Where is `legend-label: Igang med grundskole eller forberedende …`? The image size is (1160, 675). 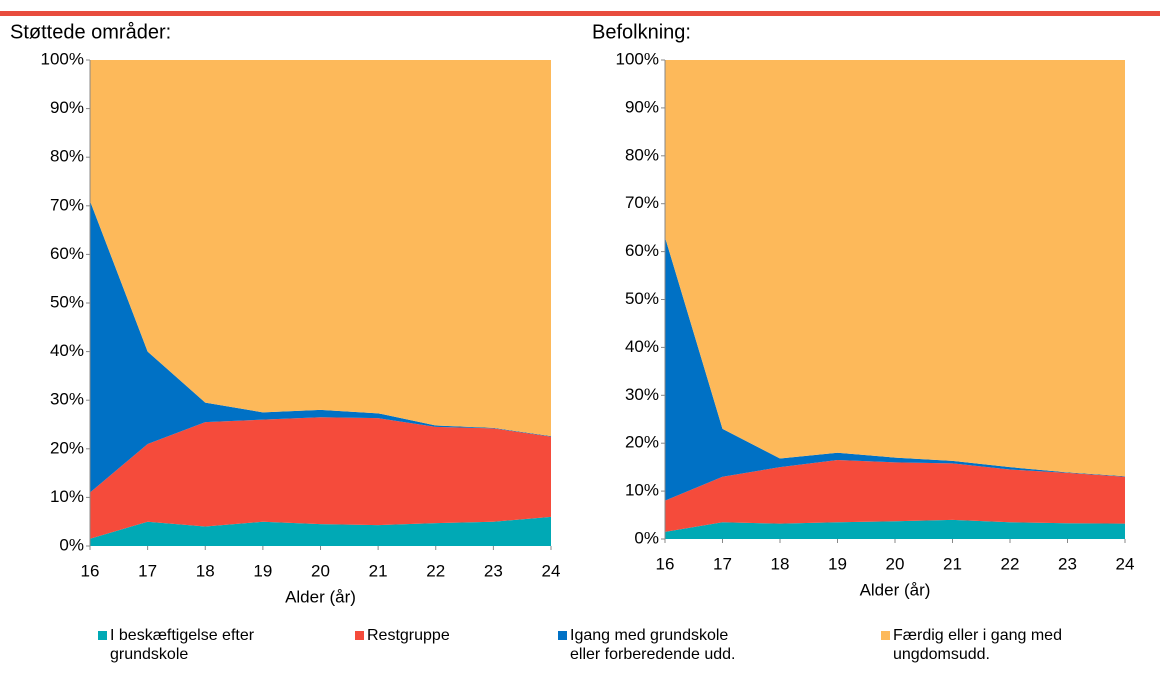
legend-label: Igang med grundskole eller forberedende … is located at coordinates (653, 645).